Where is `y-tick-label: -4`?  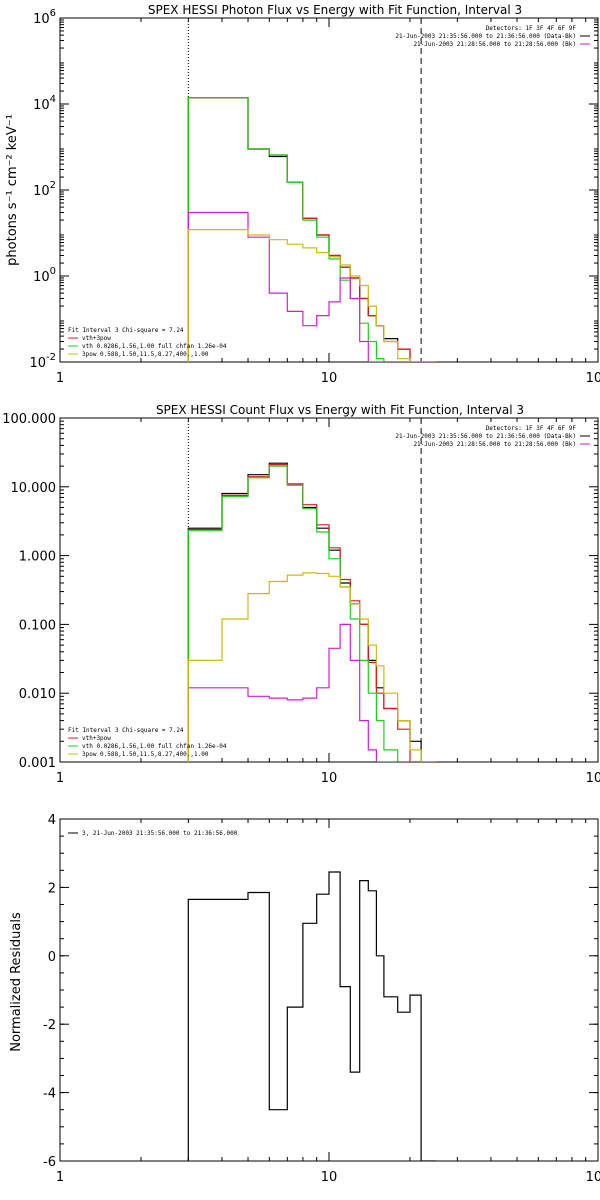
y-tick-label: -4 is located at coordinates (49, 1094).